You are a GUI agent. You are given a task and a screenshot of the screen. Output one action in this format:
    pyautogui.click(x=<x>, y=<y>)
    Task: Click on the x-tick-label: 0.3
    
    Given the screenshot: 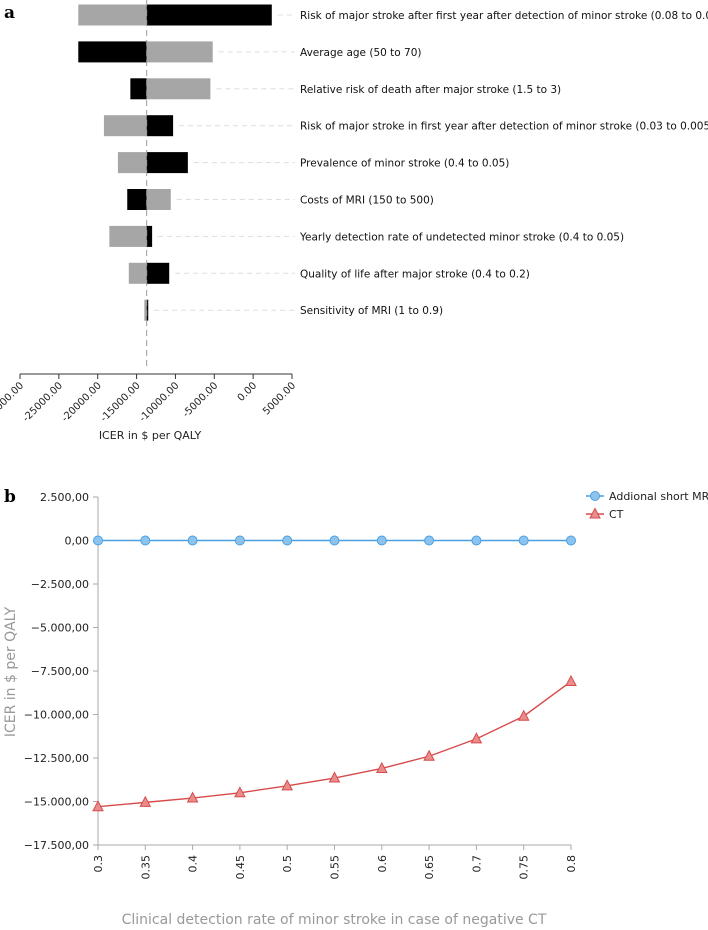 What is the action you would take?
    pyautogui.click(x=98, y=864)
    